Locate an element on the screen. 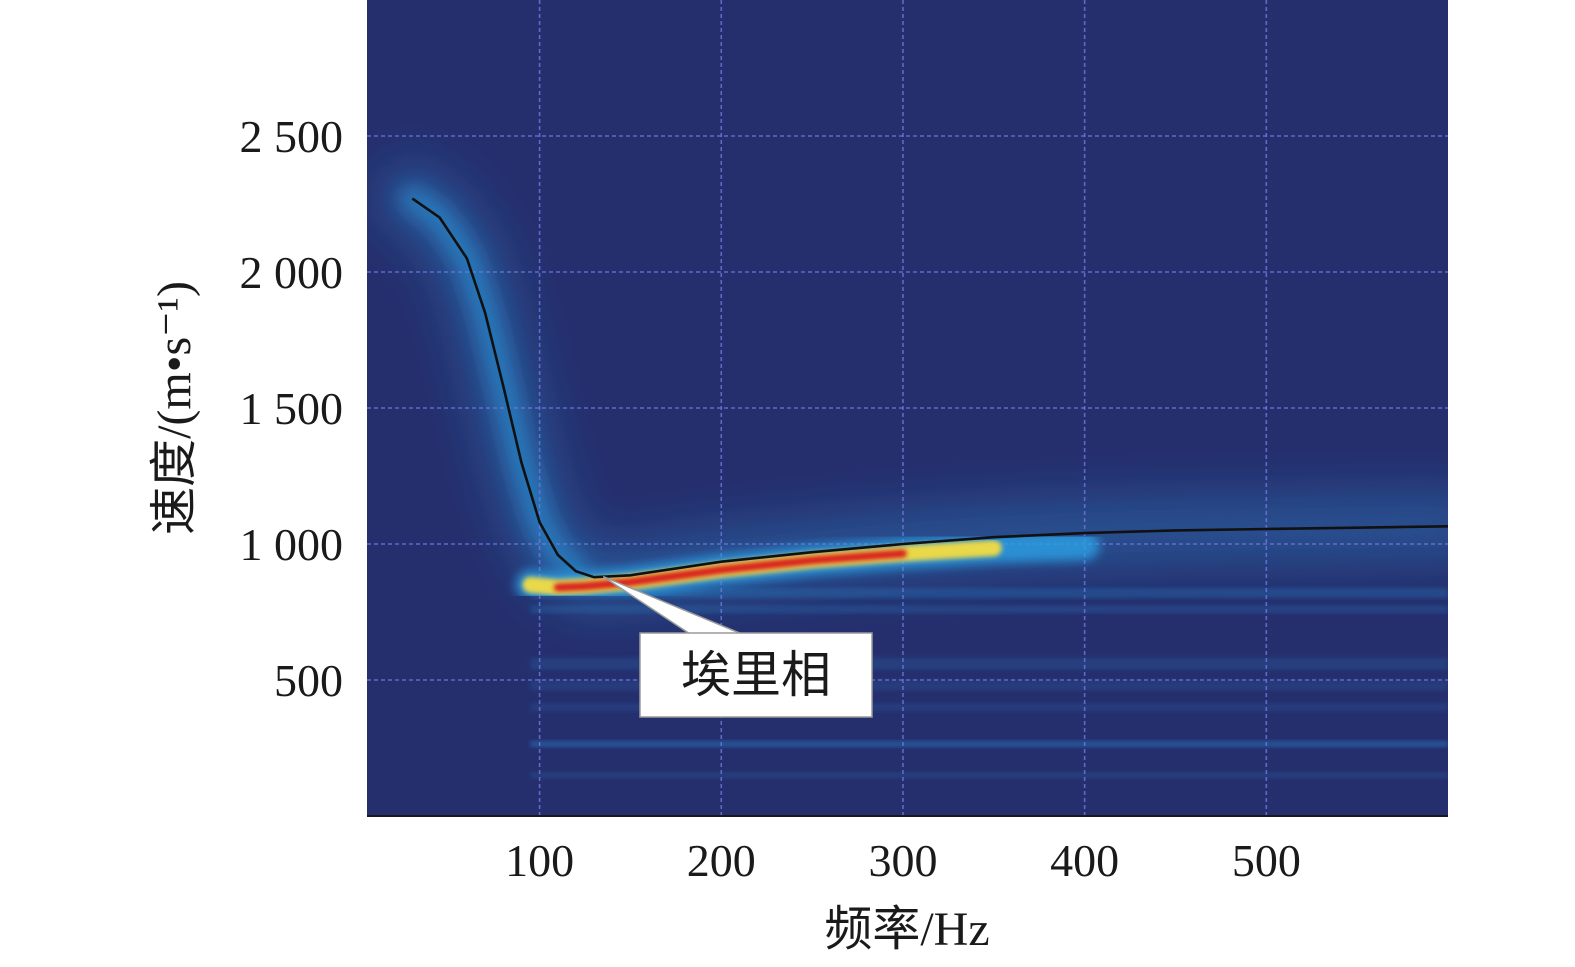 This screenshot has height=967, width=1575. annotation-callout: 埃里相 is located at coordinates (737, 646).